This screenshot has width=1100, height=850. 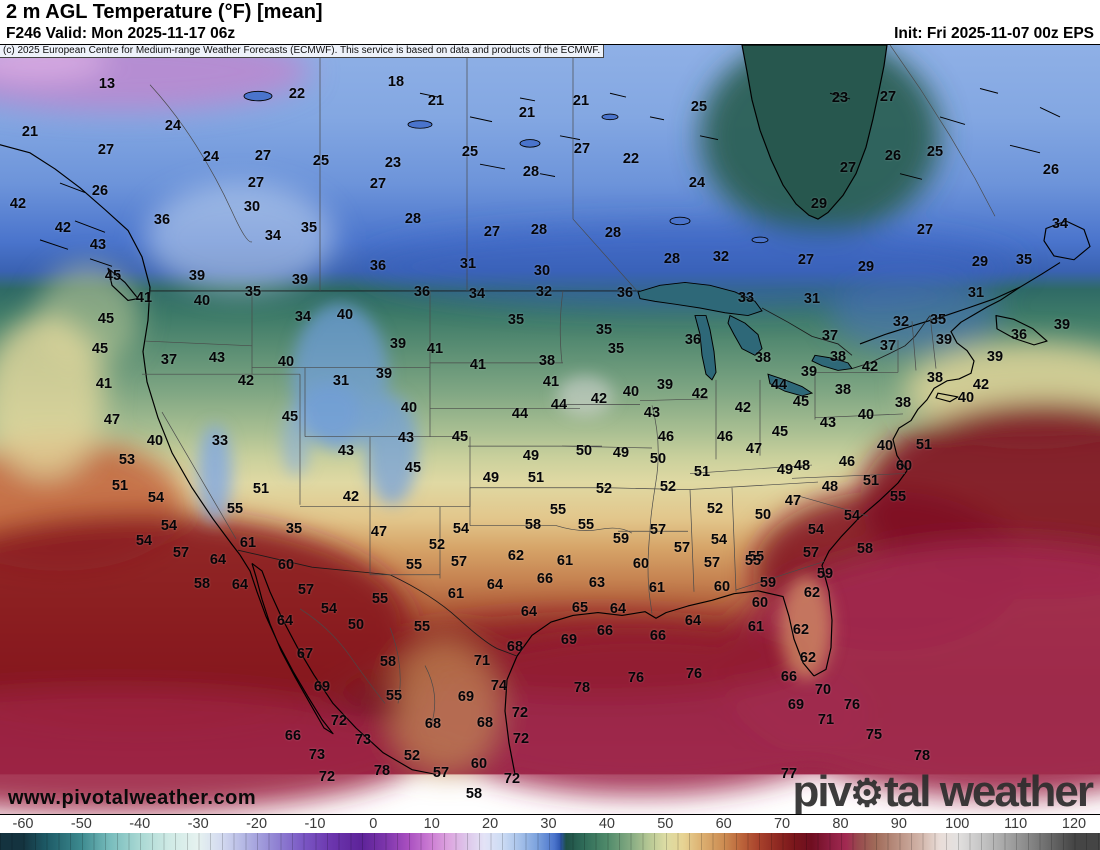 What do you see at coordinates (1016, 824) in the screenshot?
I see `colorbar-tick: 110` at bounding box center [1016, 824].